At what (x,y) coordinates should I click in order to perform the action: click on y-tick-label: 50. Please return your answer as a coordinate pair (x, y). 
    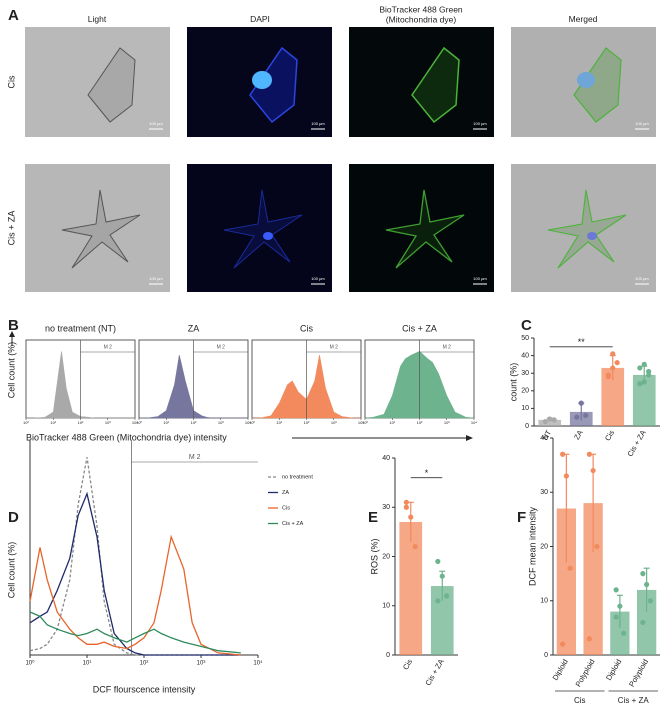
    Looking at the image, I should click on (525, 338).